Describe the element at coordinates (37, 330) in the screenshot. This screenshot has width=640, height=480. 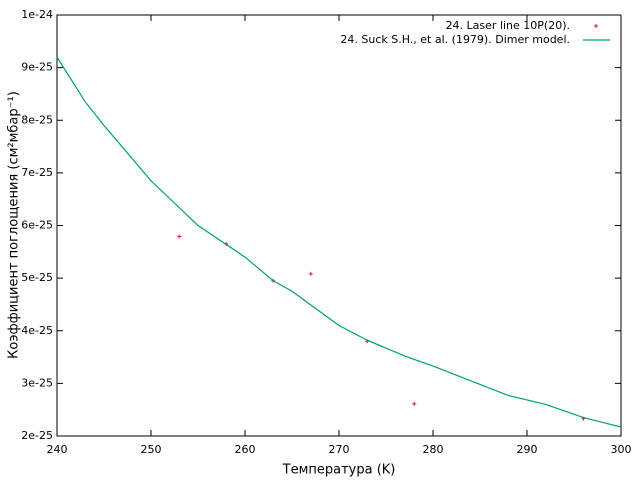
I see `y-tick-label: 4e-25` at that location.